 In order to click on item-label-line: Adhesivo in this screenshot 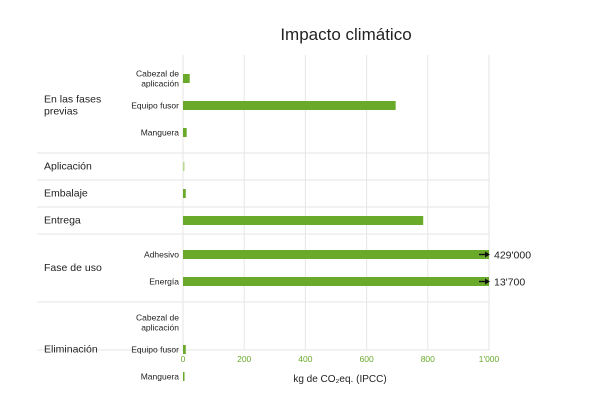, I will do `click(161, 255)`.